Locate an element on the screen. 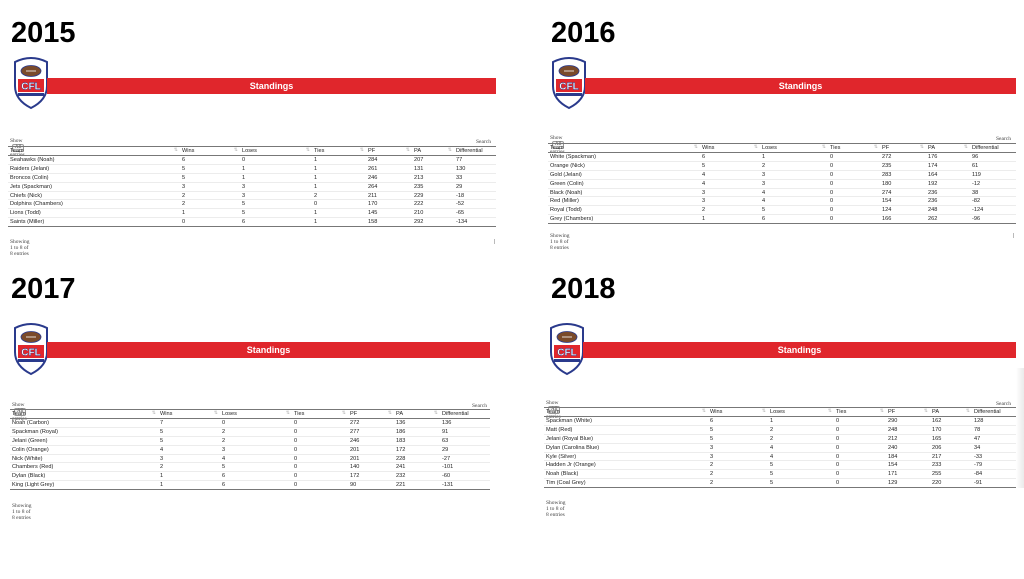  table-row: Tim (Coal Grey) 2 5 0 129 220 -91 is located at coordinates (780, 483).